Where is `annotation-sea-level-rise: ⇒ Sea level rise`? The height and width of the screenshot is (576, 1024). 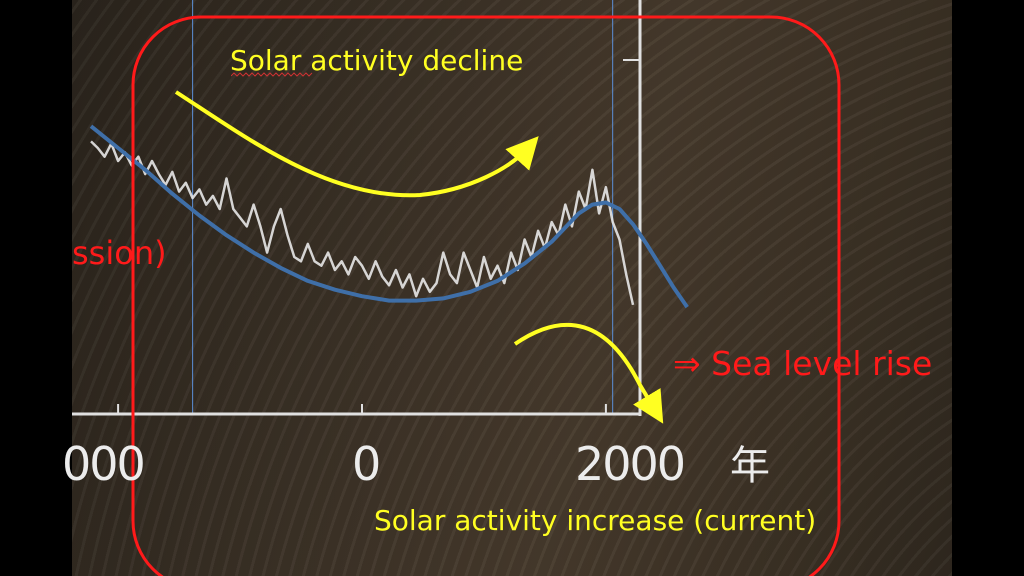
annotation-sea-level-rise: ⇒ Sea level rise is located at coordinates (803, 363).